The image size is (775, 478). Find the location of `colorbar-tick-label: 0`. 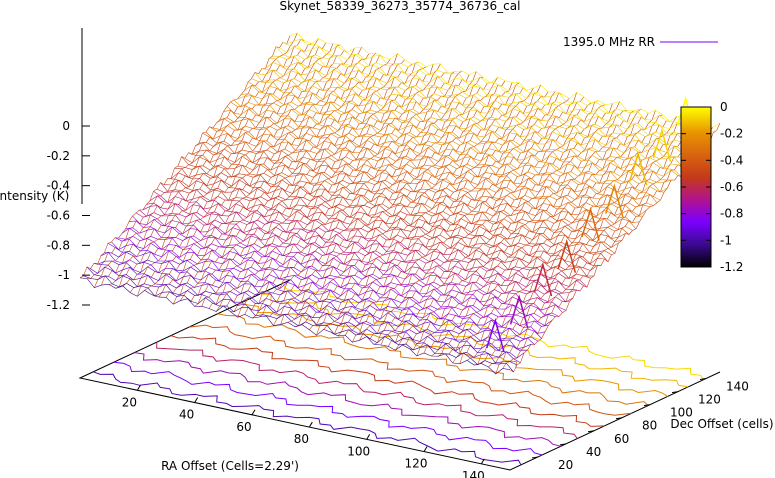

colorbar-tick-label: 0 is located at coordinates (724, 107).